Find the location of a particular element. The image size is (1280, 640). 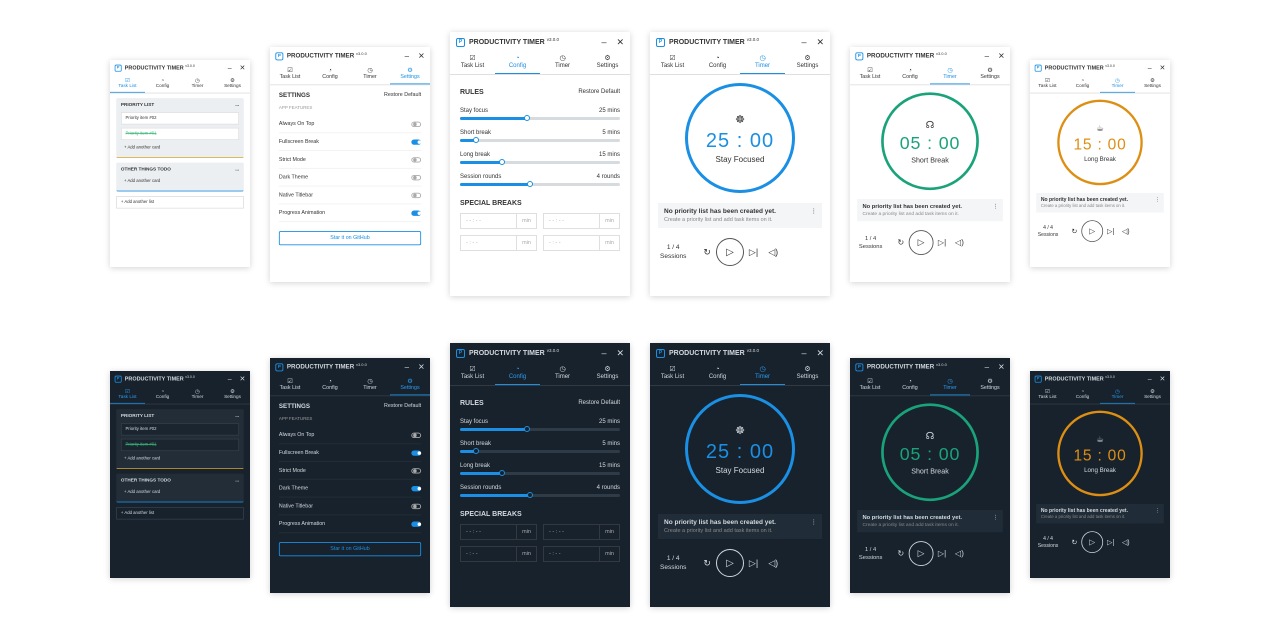

add-list-button: + Add another list is located at coordinates (180, 513).